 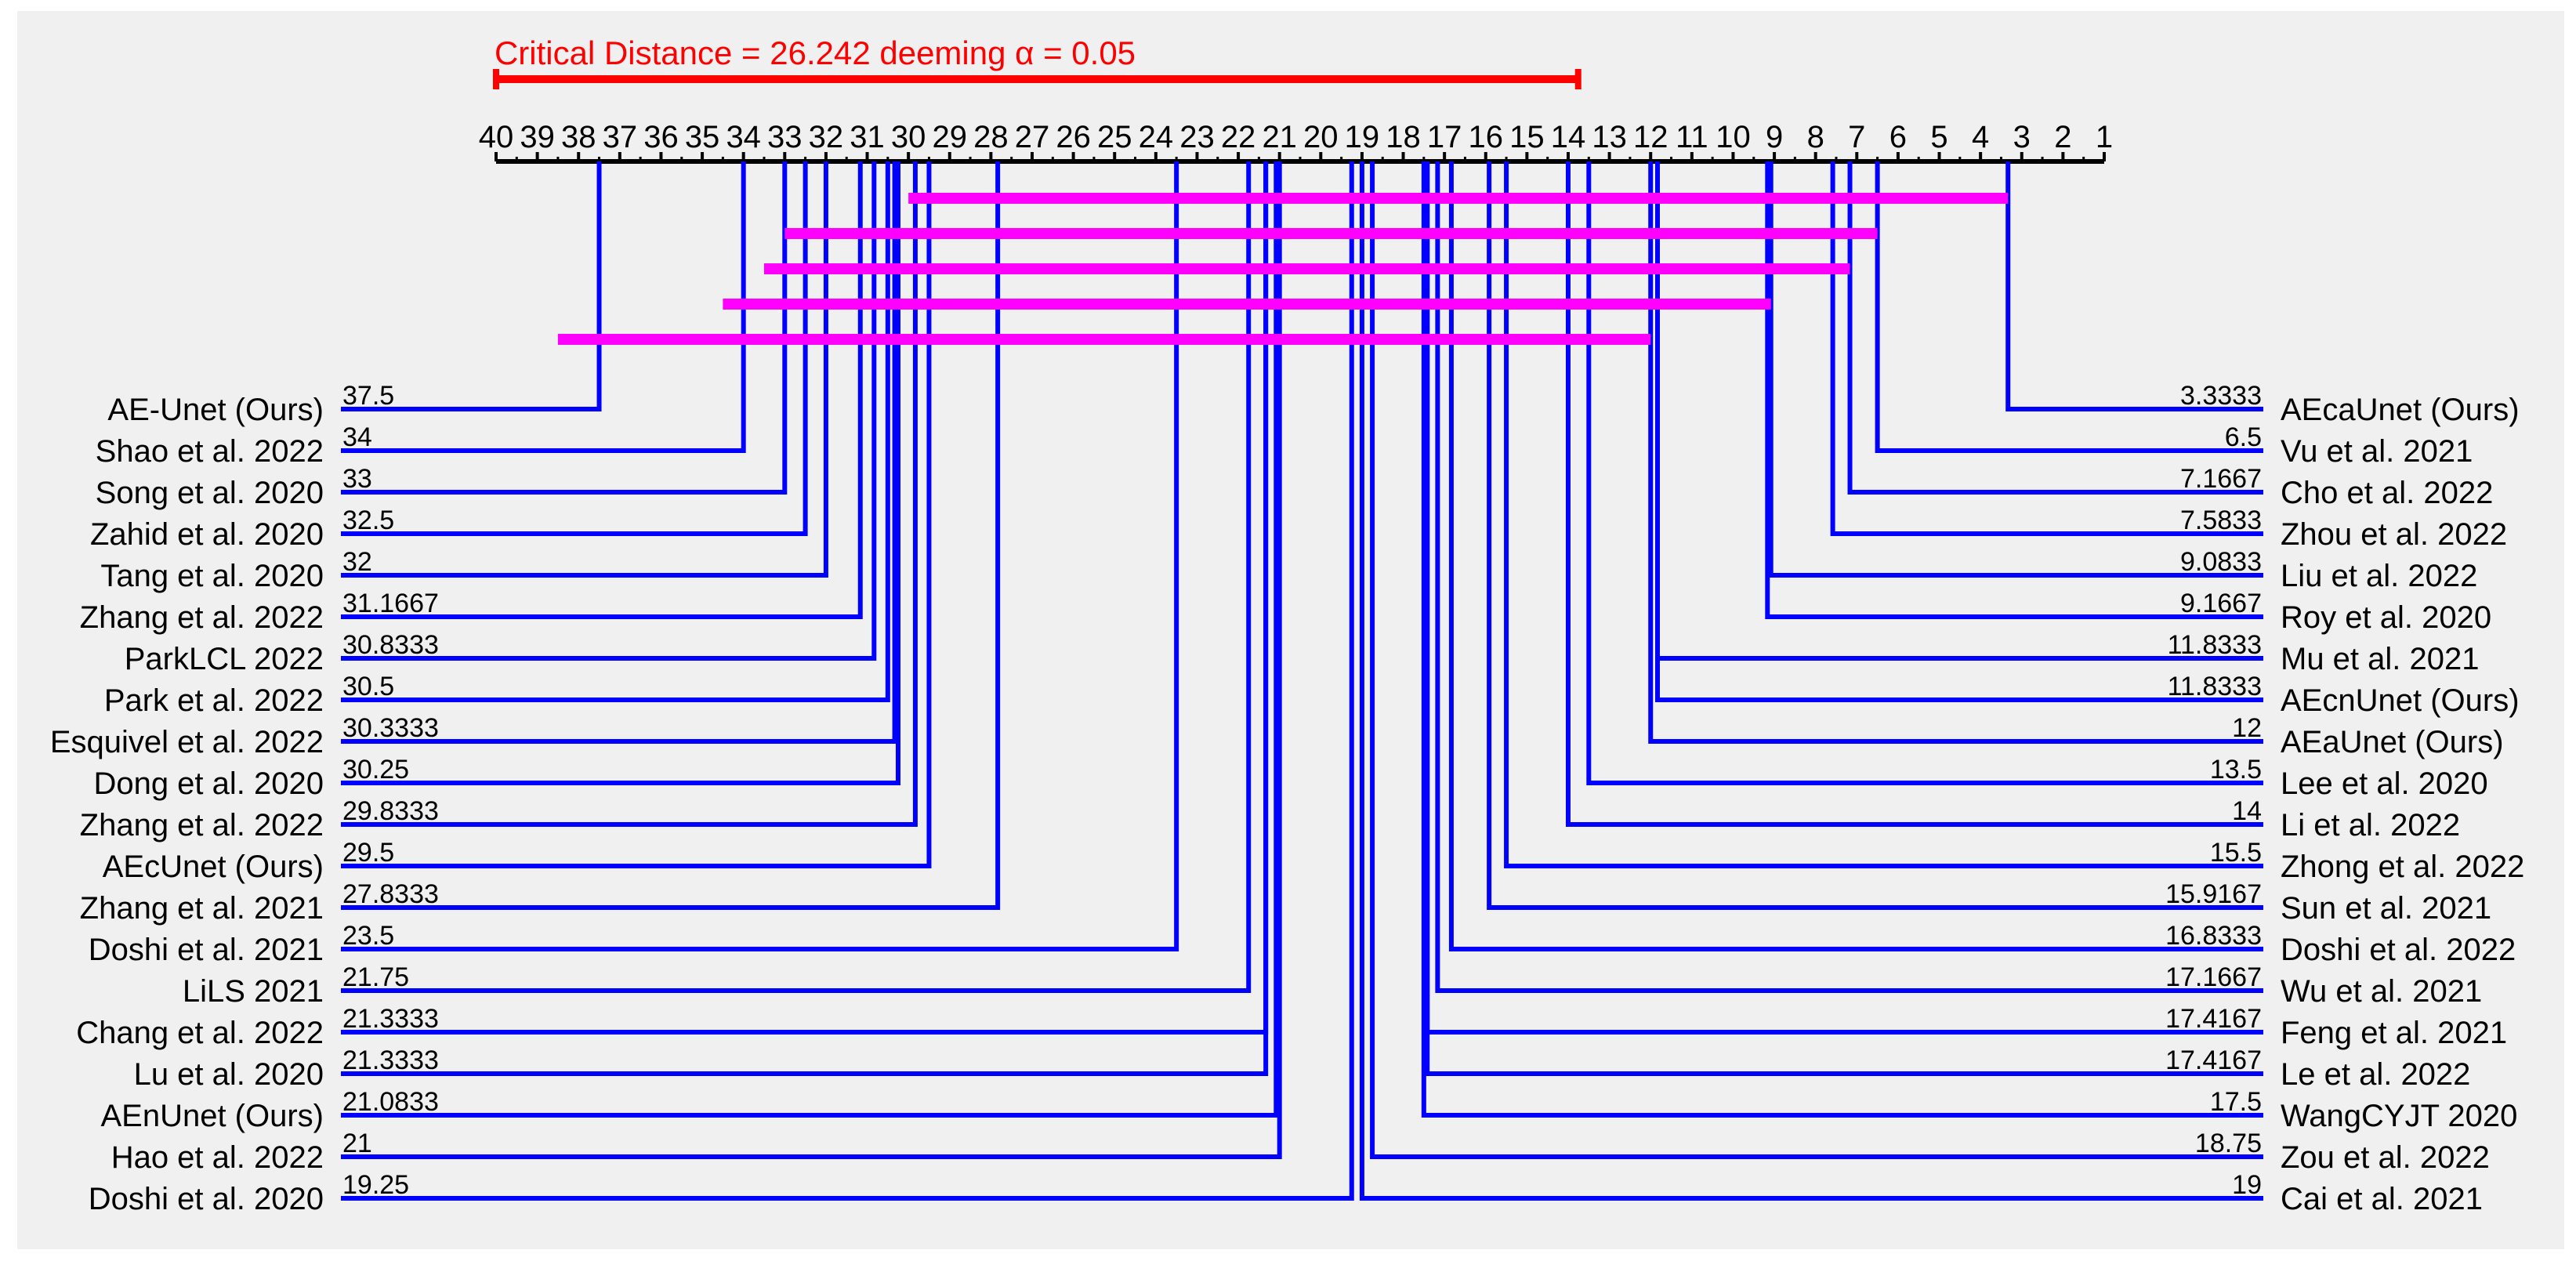 I want to click on method-rank-label: 6.5, so click(x=2243, y=437).